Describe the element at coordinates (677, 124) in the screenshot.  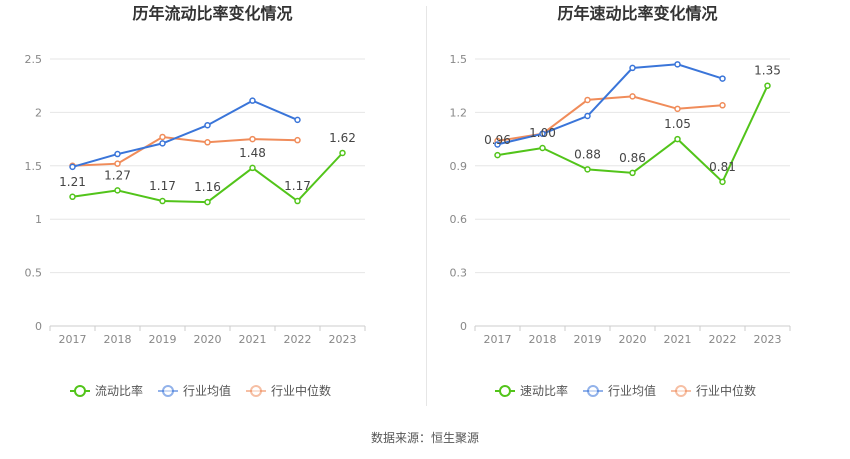
I see `data-label: 1.05` at that location.